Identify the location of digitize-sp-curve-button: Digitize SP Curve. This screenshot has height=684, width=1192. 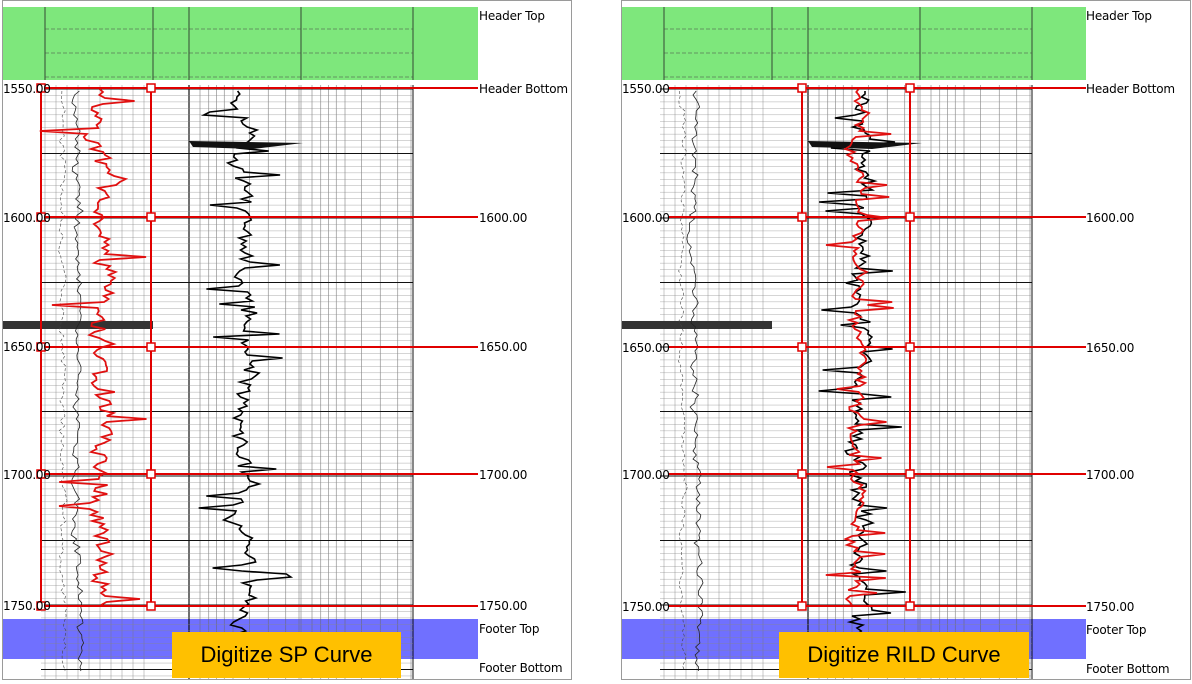
(286, 655).